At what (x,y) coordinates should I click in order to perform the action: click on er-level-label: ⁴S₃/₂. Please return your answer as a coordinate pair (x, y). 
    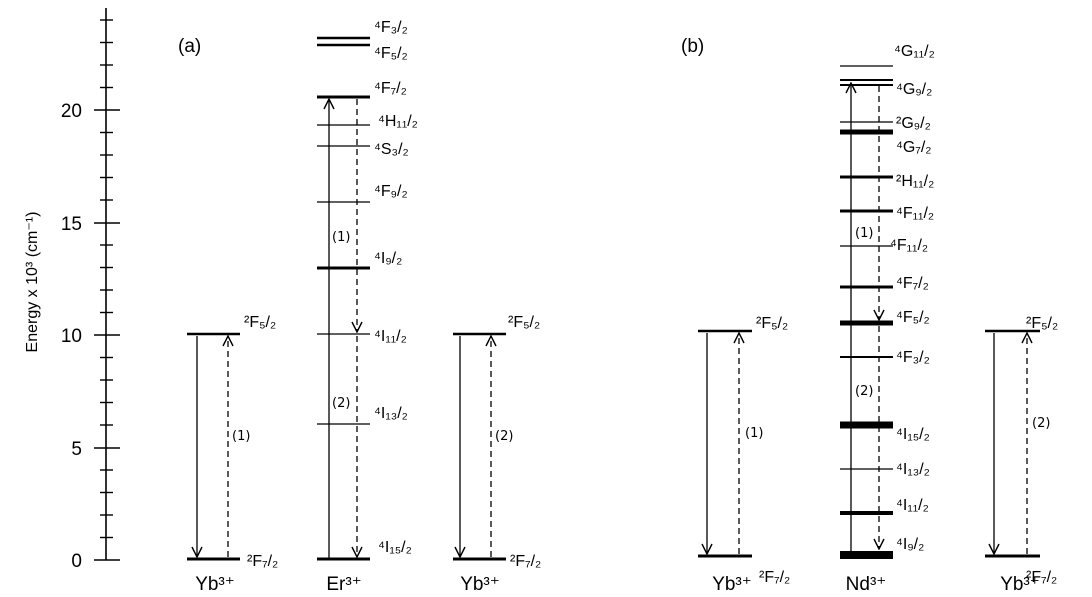
    Looking at the image, I should click on (391, 149).